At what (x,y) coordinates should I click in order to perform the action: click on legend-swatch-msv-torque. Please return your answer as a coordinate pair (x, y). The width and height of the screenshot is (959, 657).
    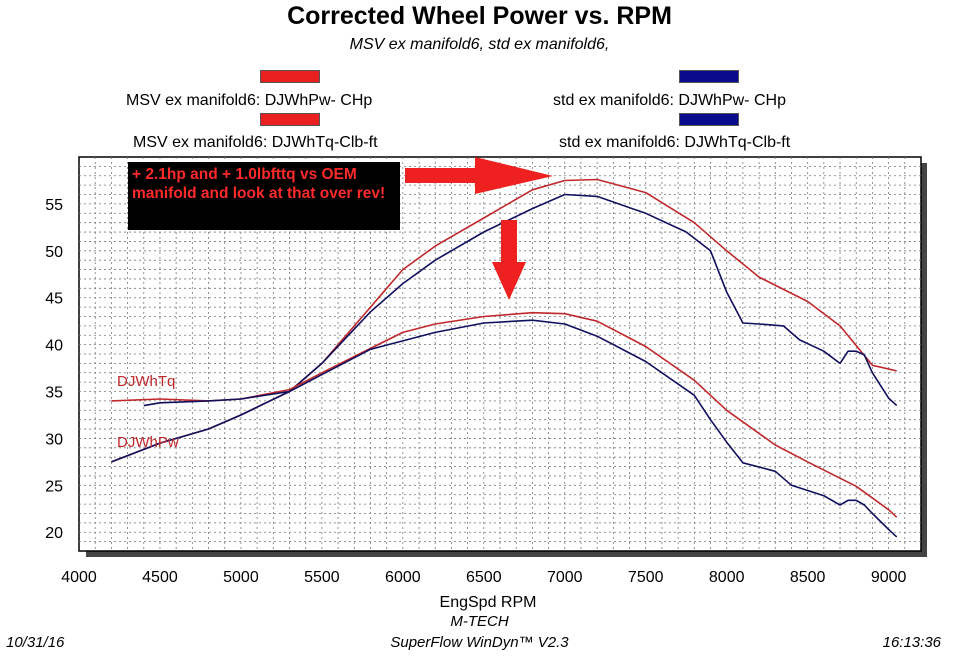
    Looking at the image, I should click on (290, 119).